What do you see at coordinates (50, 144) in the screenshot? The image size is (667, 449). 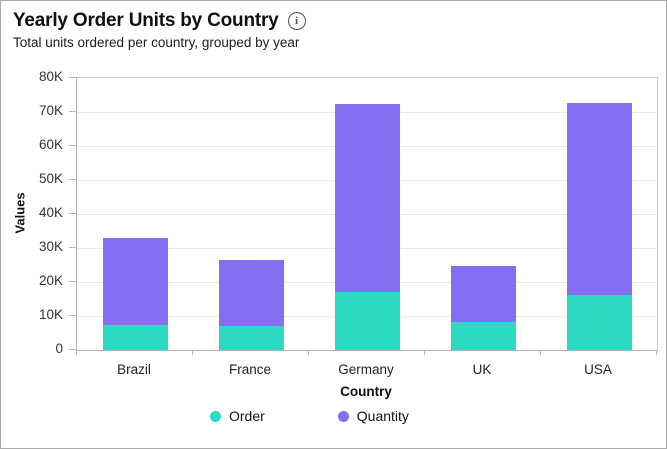 I see `y-tick-label: 60K` at bounding box center [50, 144].